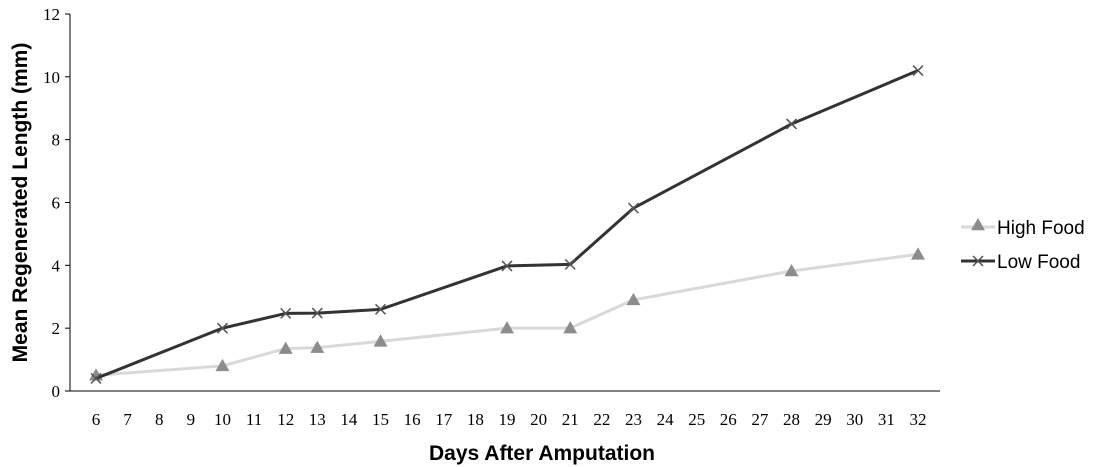  What do you see at coordinates (1038, 262) in the screenshot?
I see `legend-label: Low Food` at bounding box center [1038, 262].